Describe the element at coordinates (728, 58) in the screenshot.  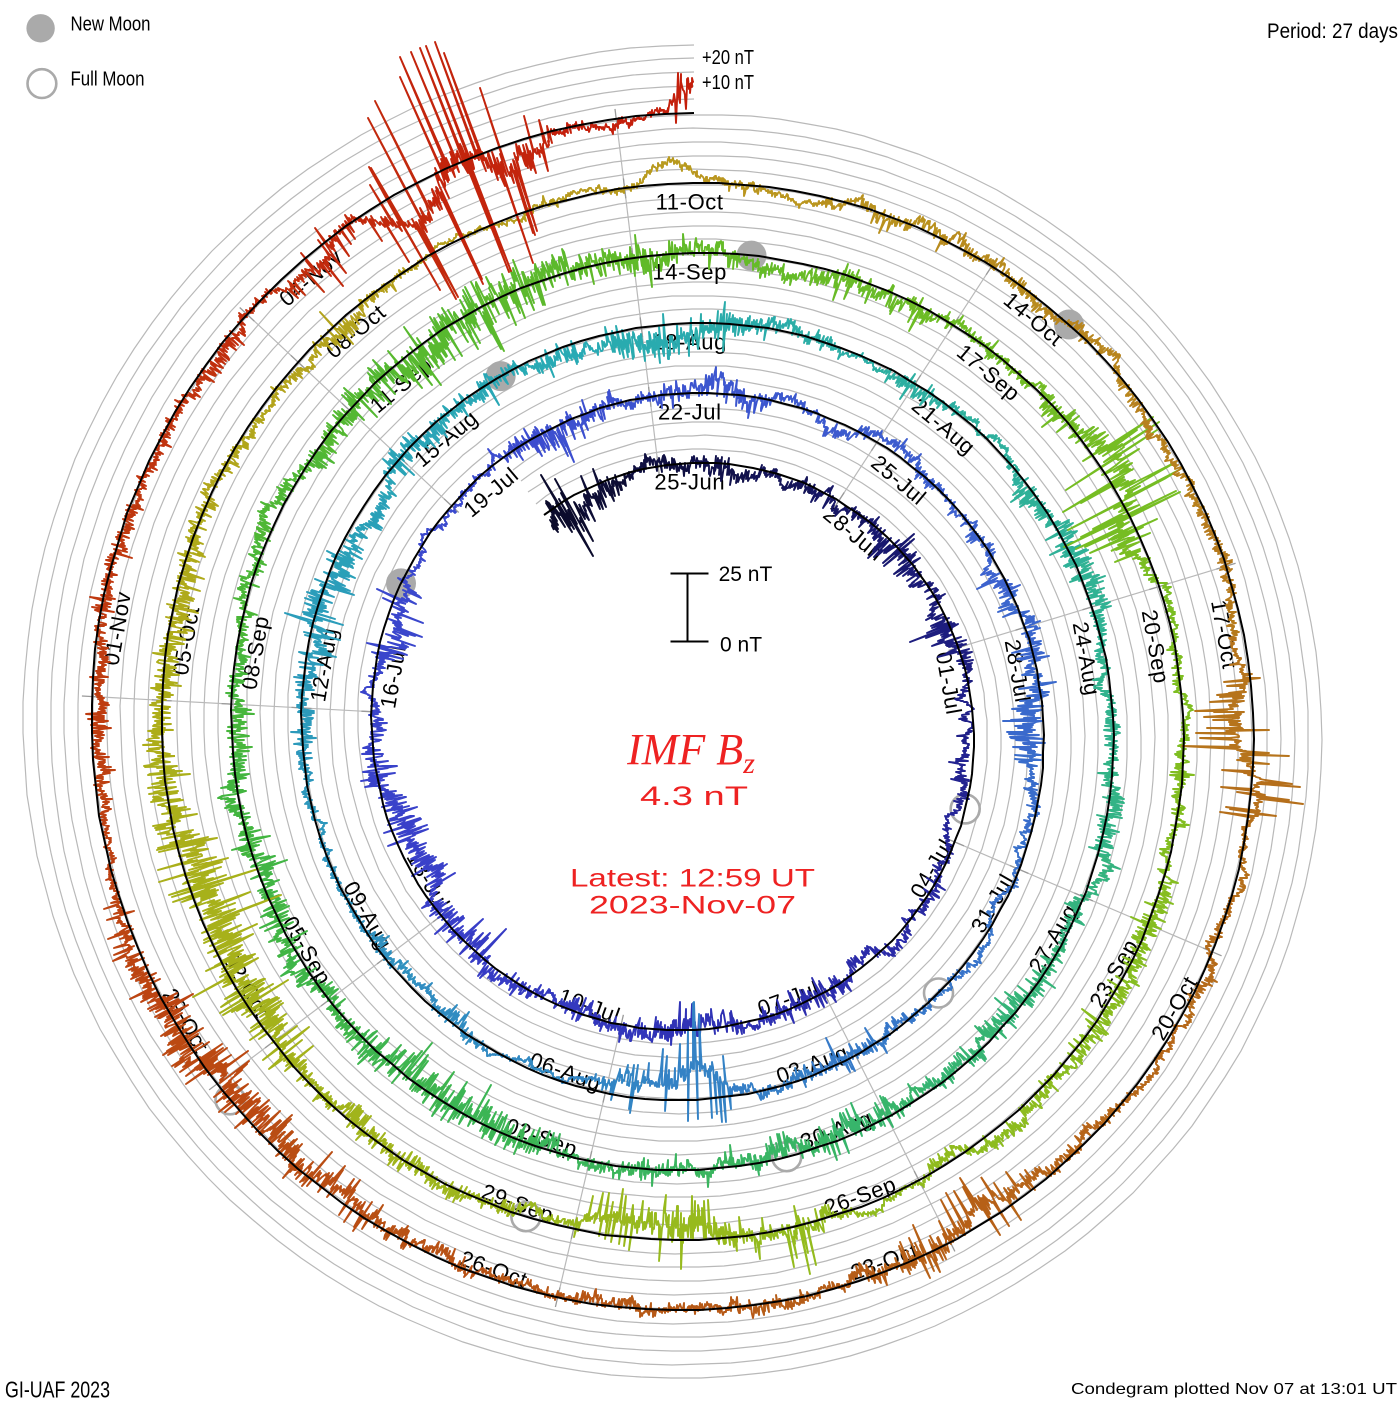
I see `svg-text: +20 nT` at that location.